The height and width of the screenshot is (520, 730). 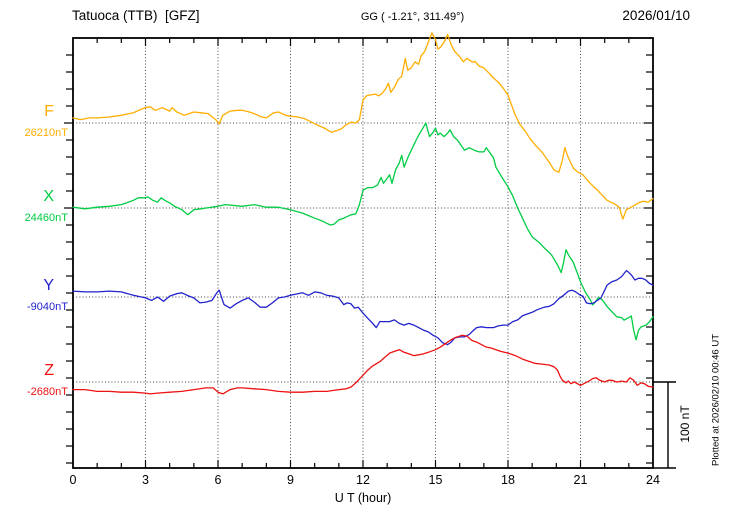 I want to click on plot-date: 2026/01/10, so click(x=656, y=15).